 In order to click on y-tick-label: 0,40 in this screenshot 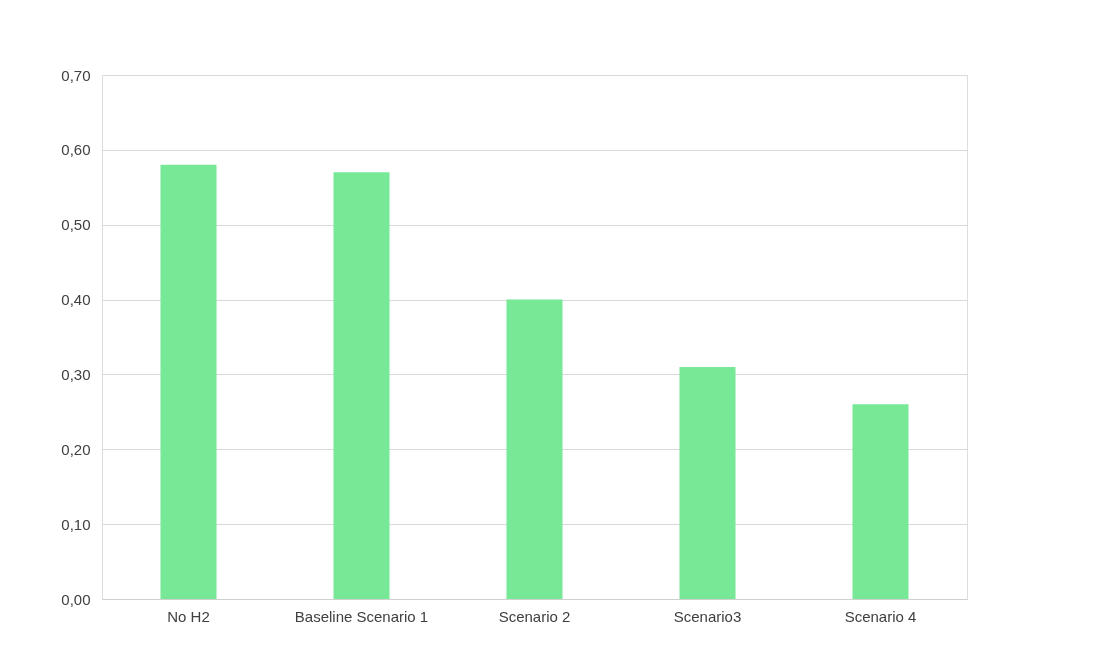, I will do `click(76, 300)`.